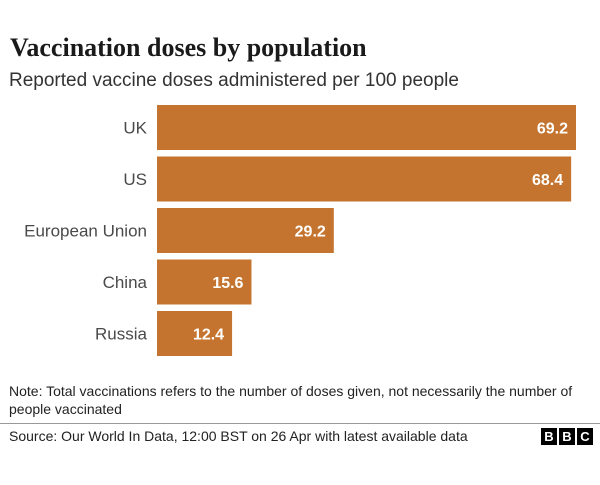  What do you see at coordinates (85, 231) in the screenshot?
I see `category-label: European Union` at bounding box center [85, 231].